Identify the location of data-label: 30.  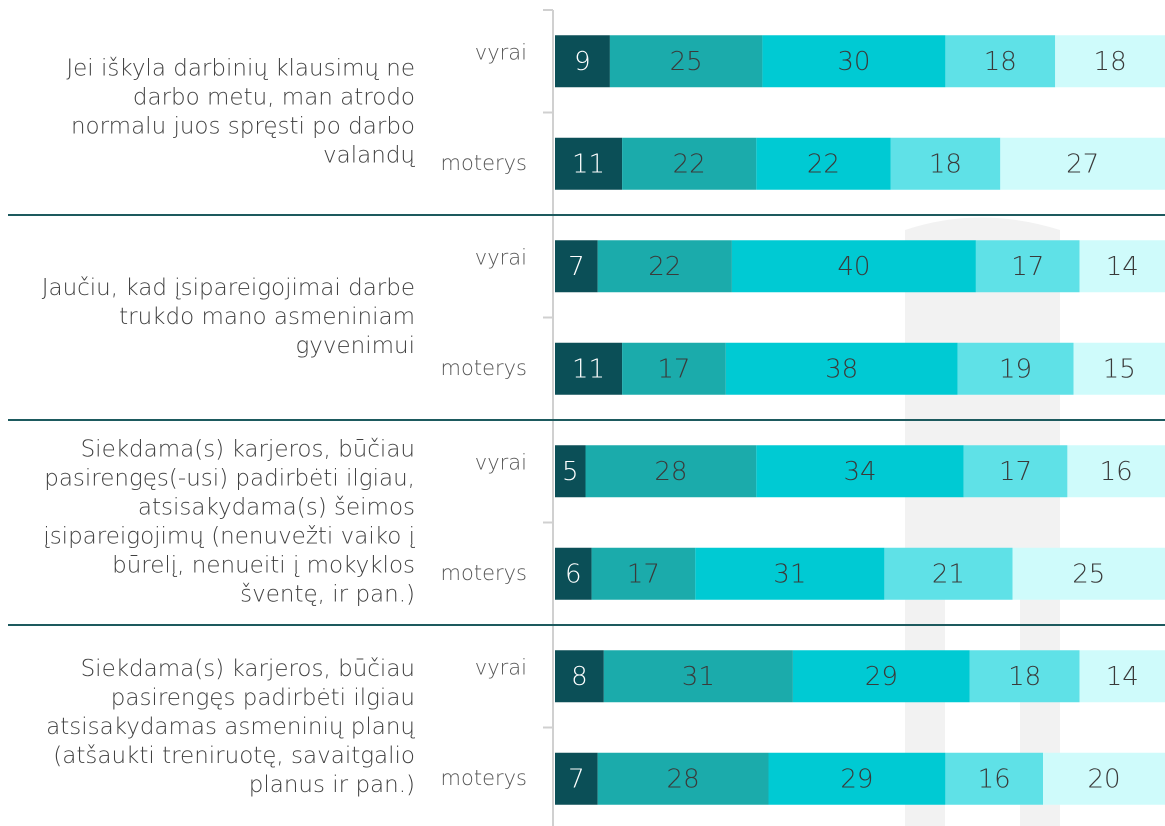
(853, 62).